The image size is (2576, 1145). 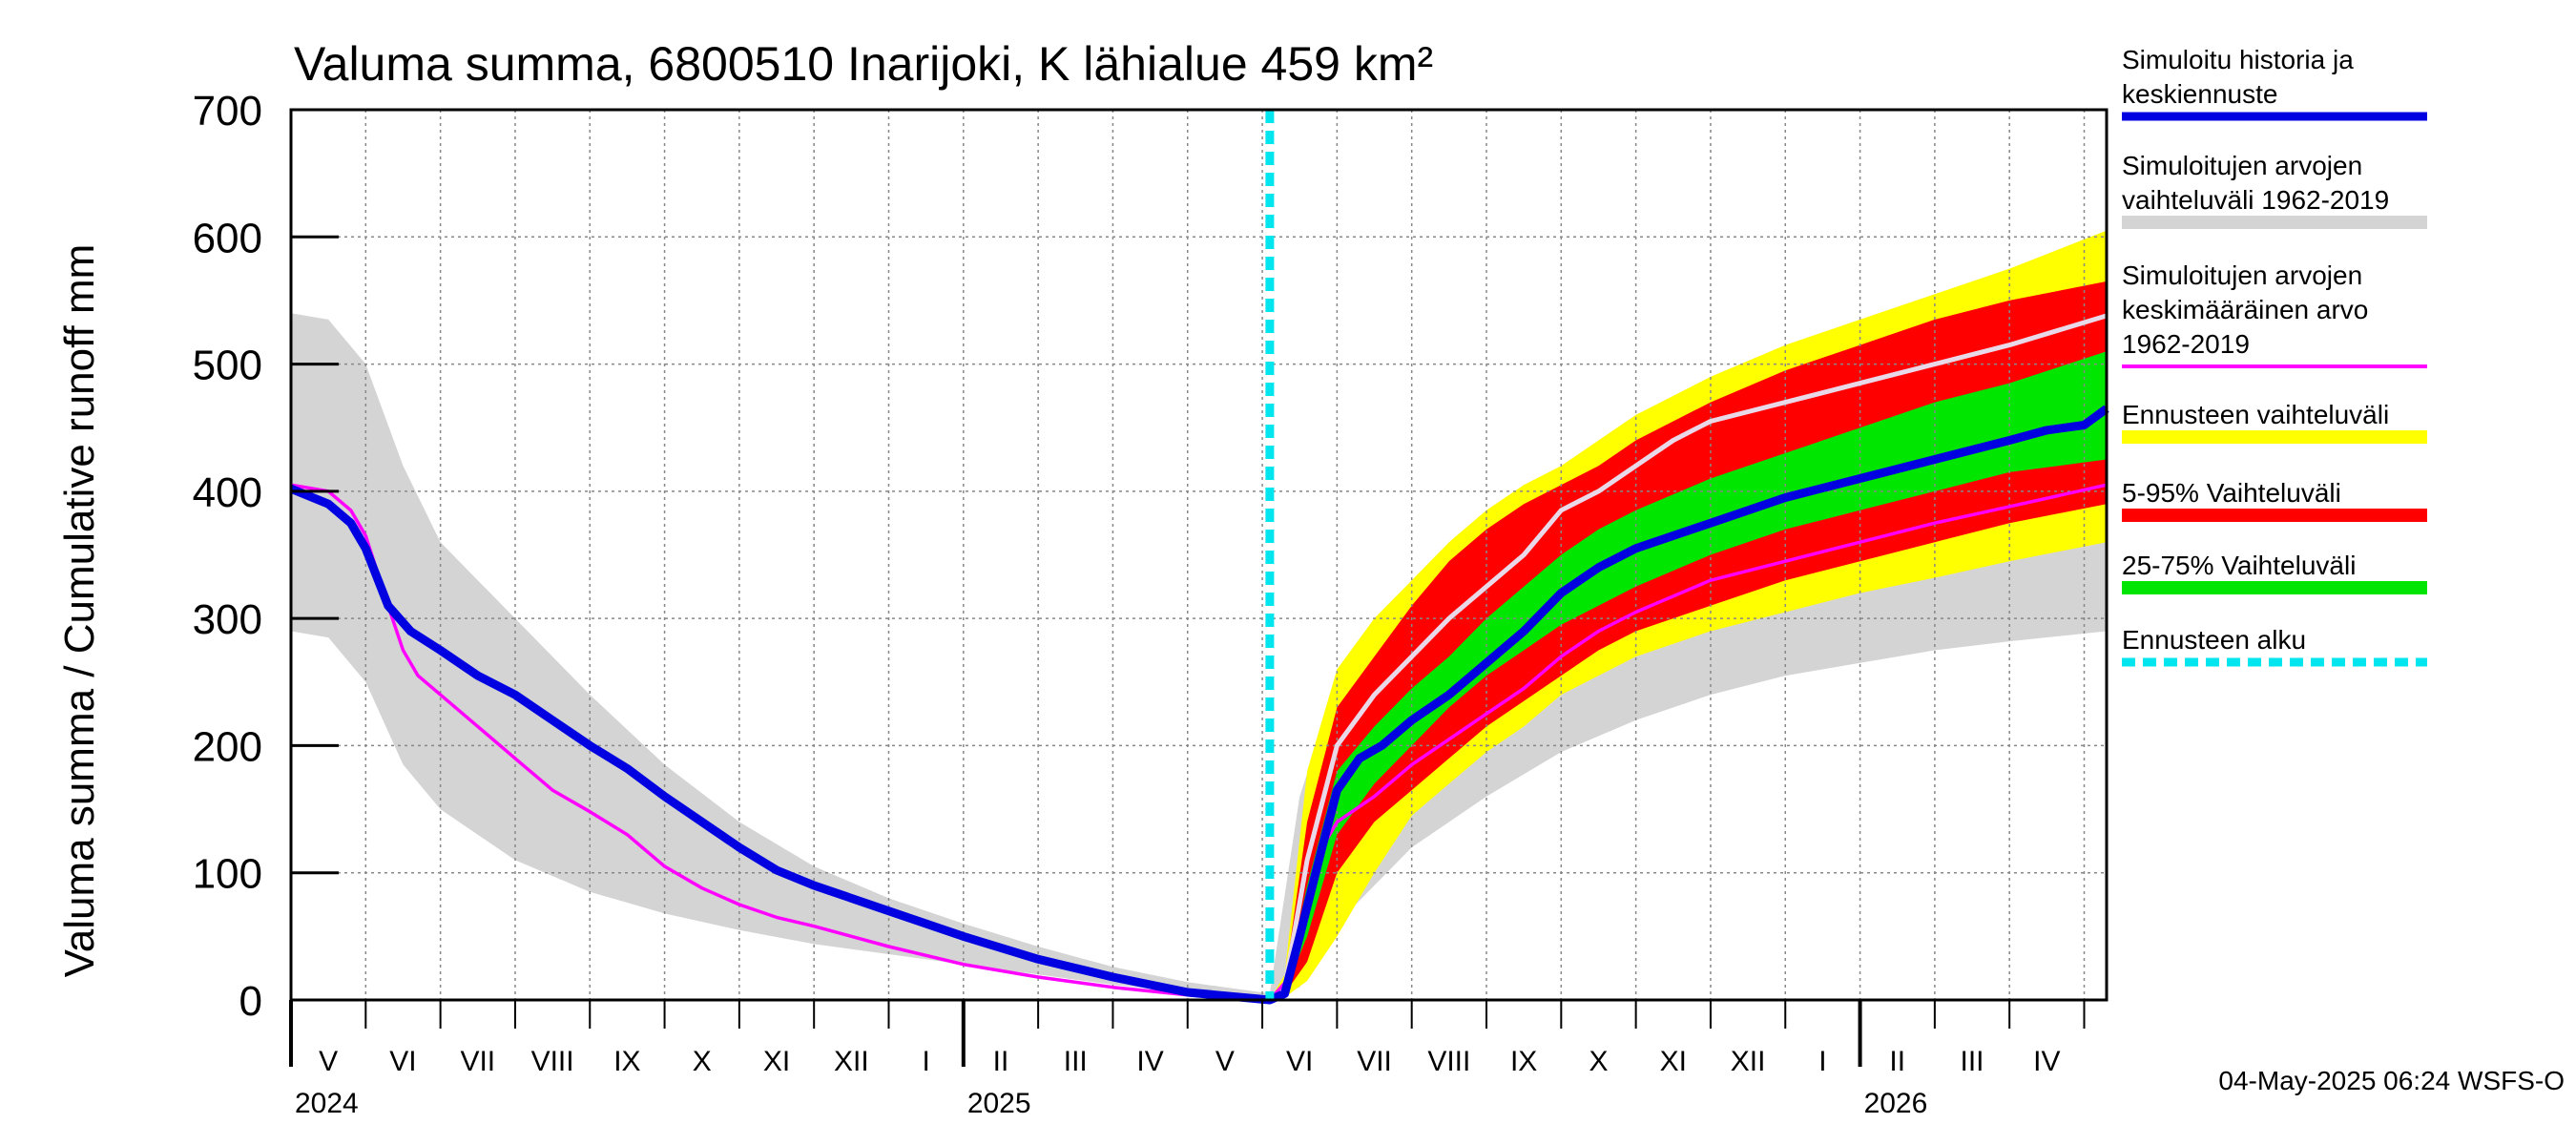 I want to click on year-label: 2025, so click(x=999, y=1103).